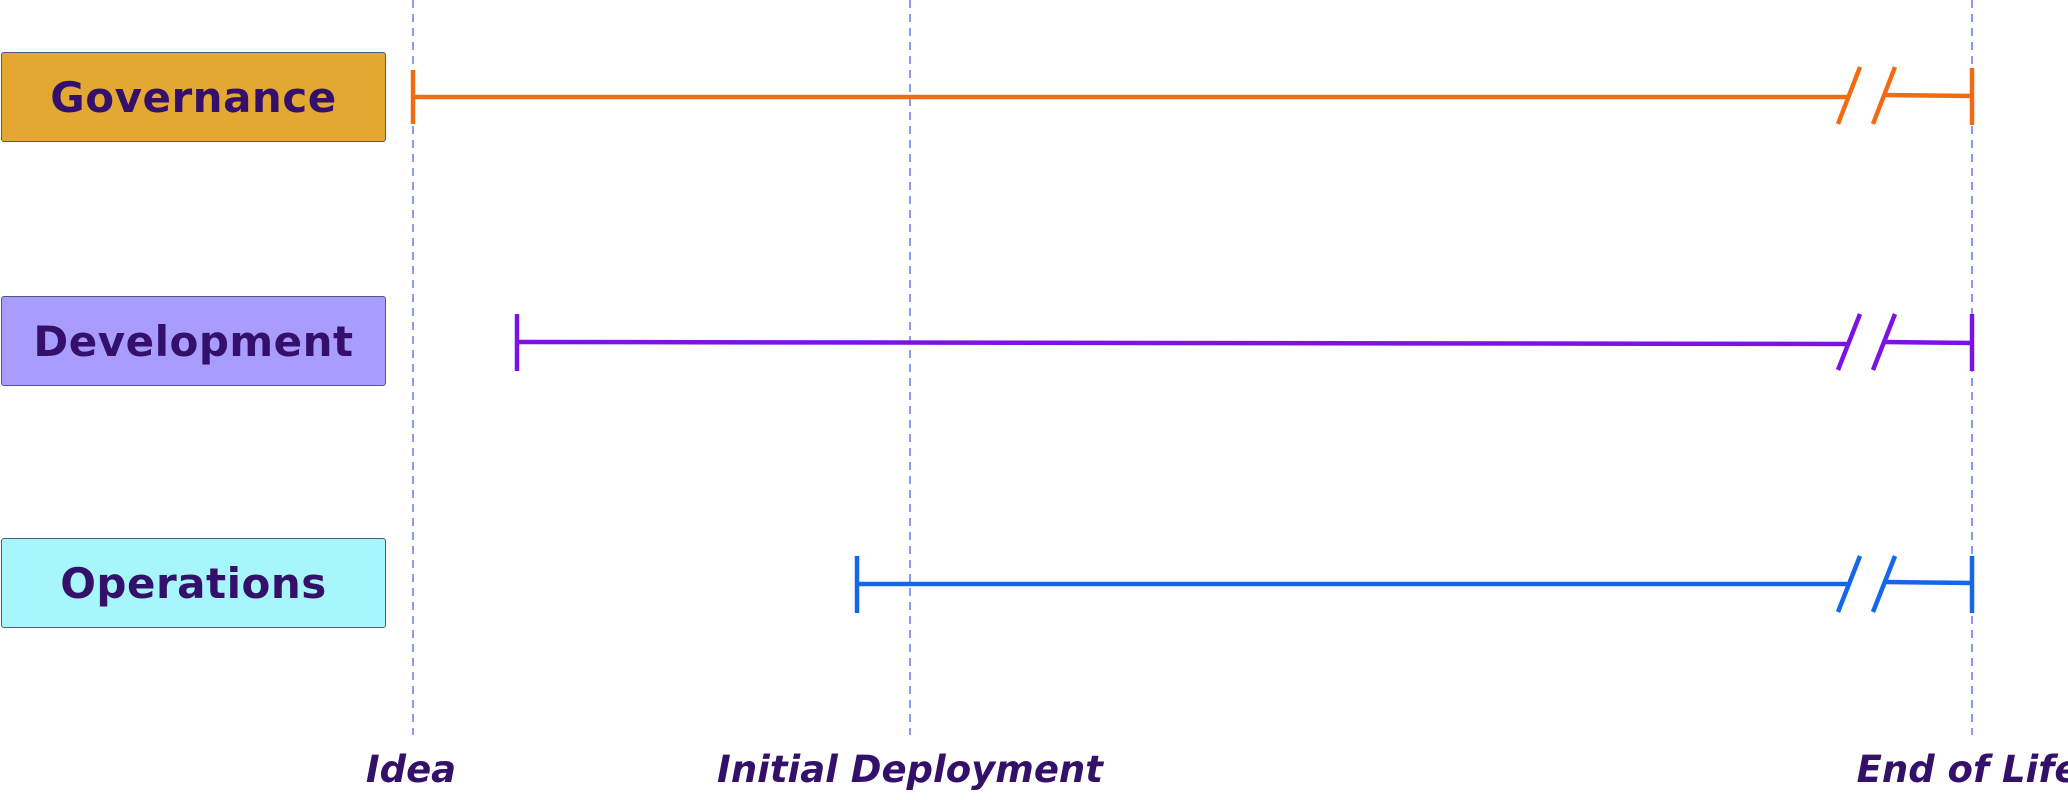 Image resolution: width=2068 pixels, height=800 pixels. I want to click on operations-timeline-bar, so click(1414, 584).